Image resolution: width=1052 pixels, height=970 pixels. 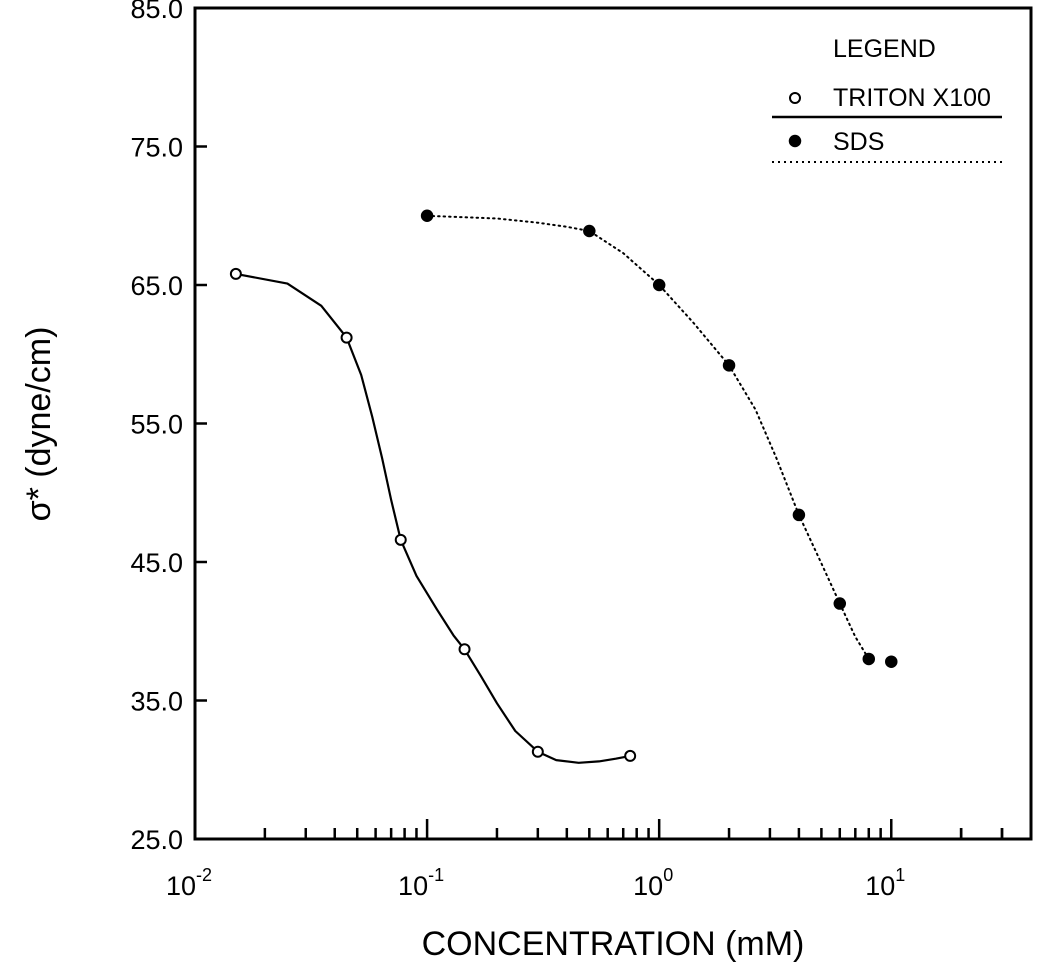 I want to click on x-tick-label: 10⁻², so click(x=189, y=883).